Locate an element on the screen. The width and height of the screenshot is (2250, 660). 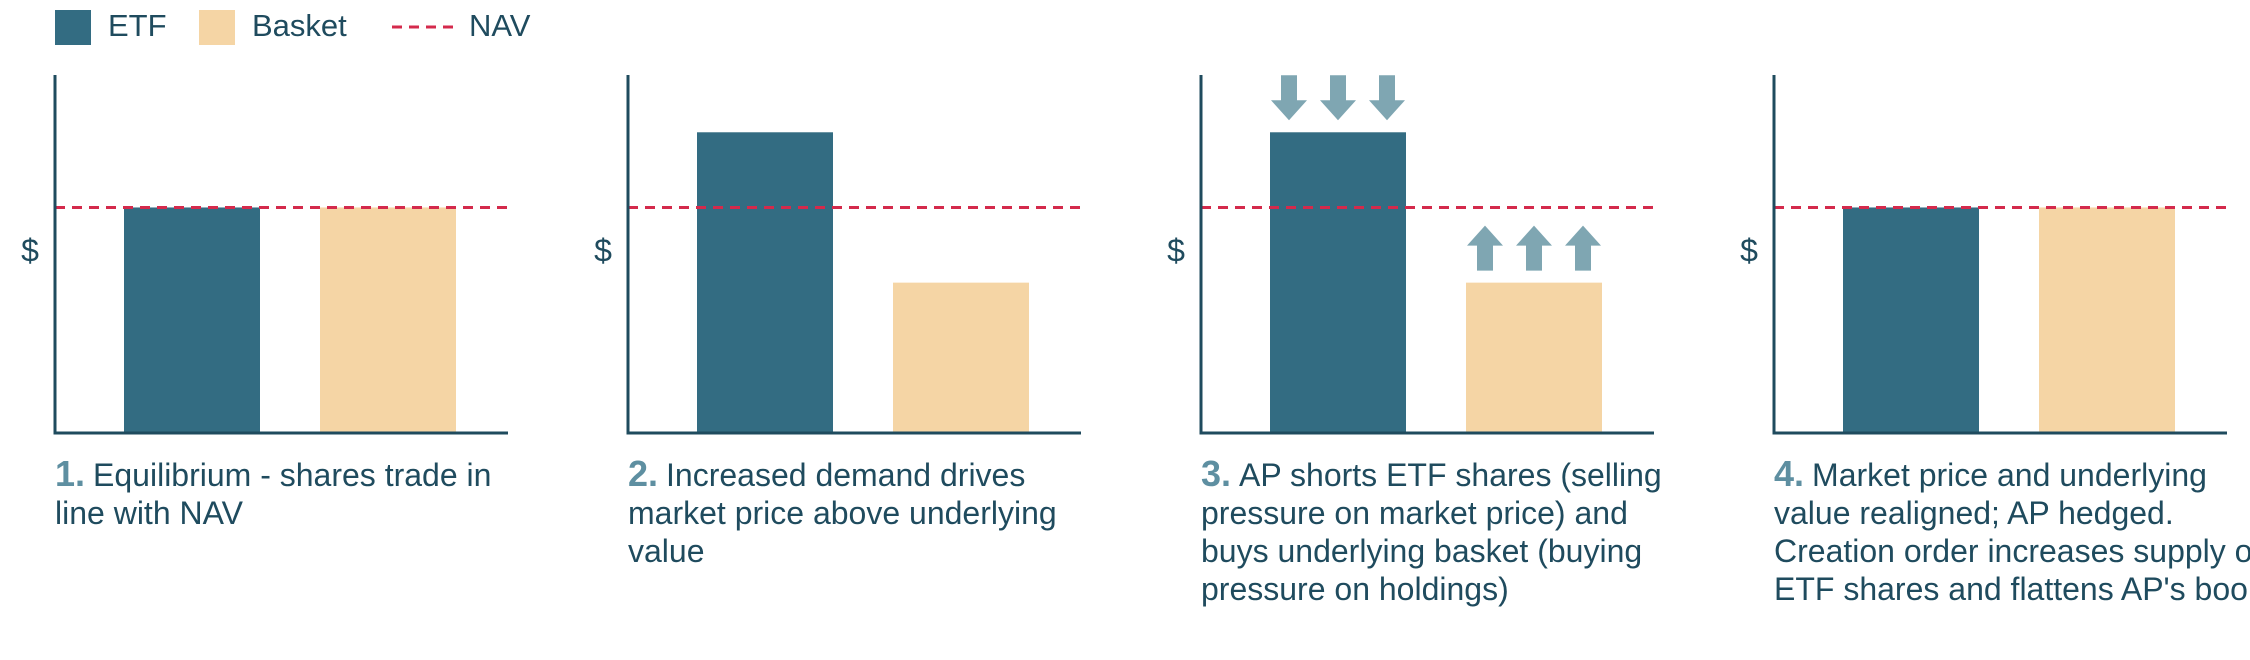
legend-label: Basket is located at coordinates (299, 25).